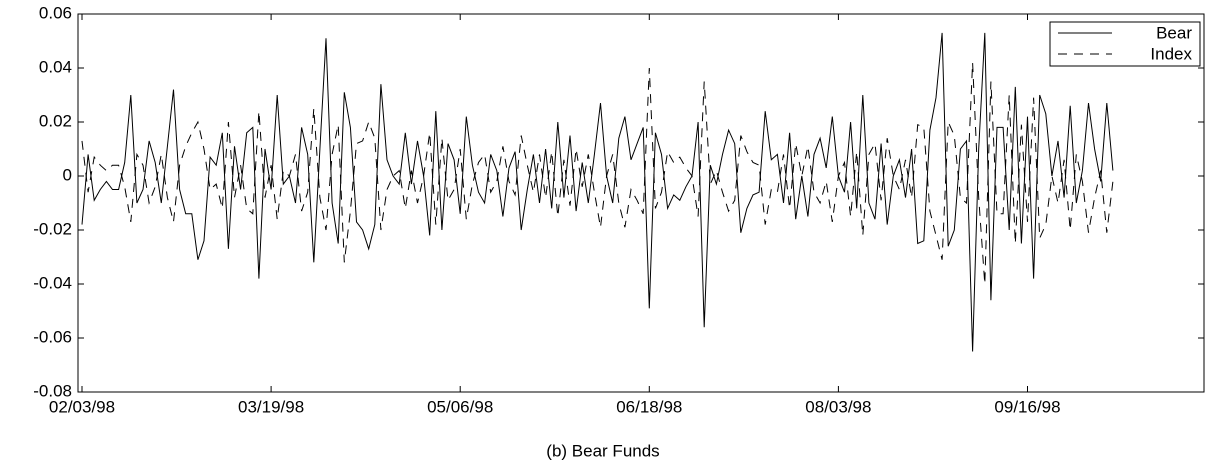 The height and width of the screenshot is (466, 1207). Describe the element at coordinates (838, 406) in the screenshot. I see `x-tick-label: 08/03/98` at that location.